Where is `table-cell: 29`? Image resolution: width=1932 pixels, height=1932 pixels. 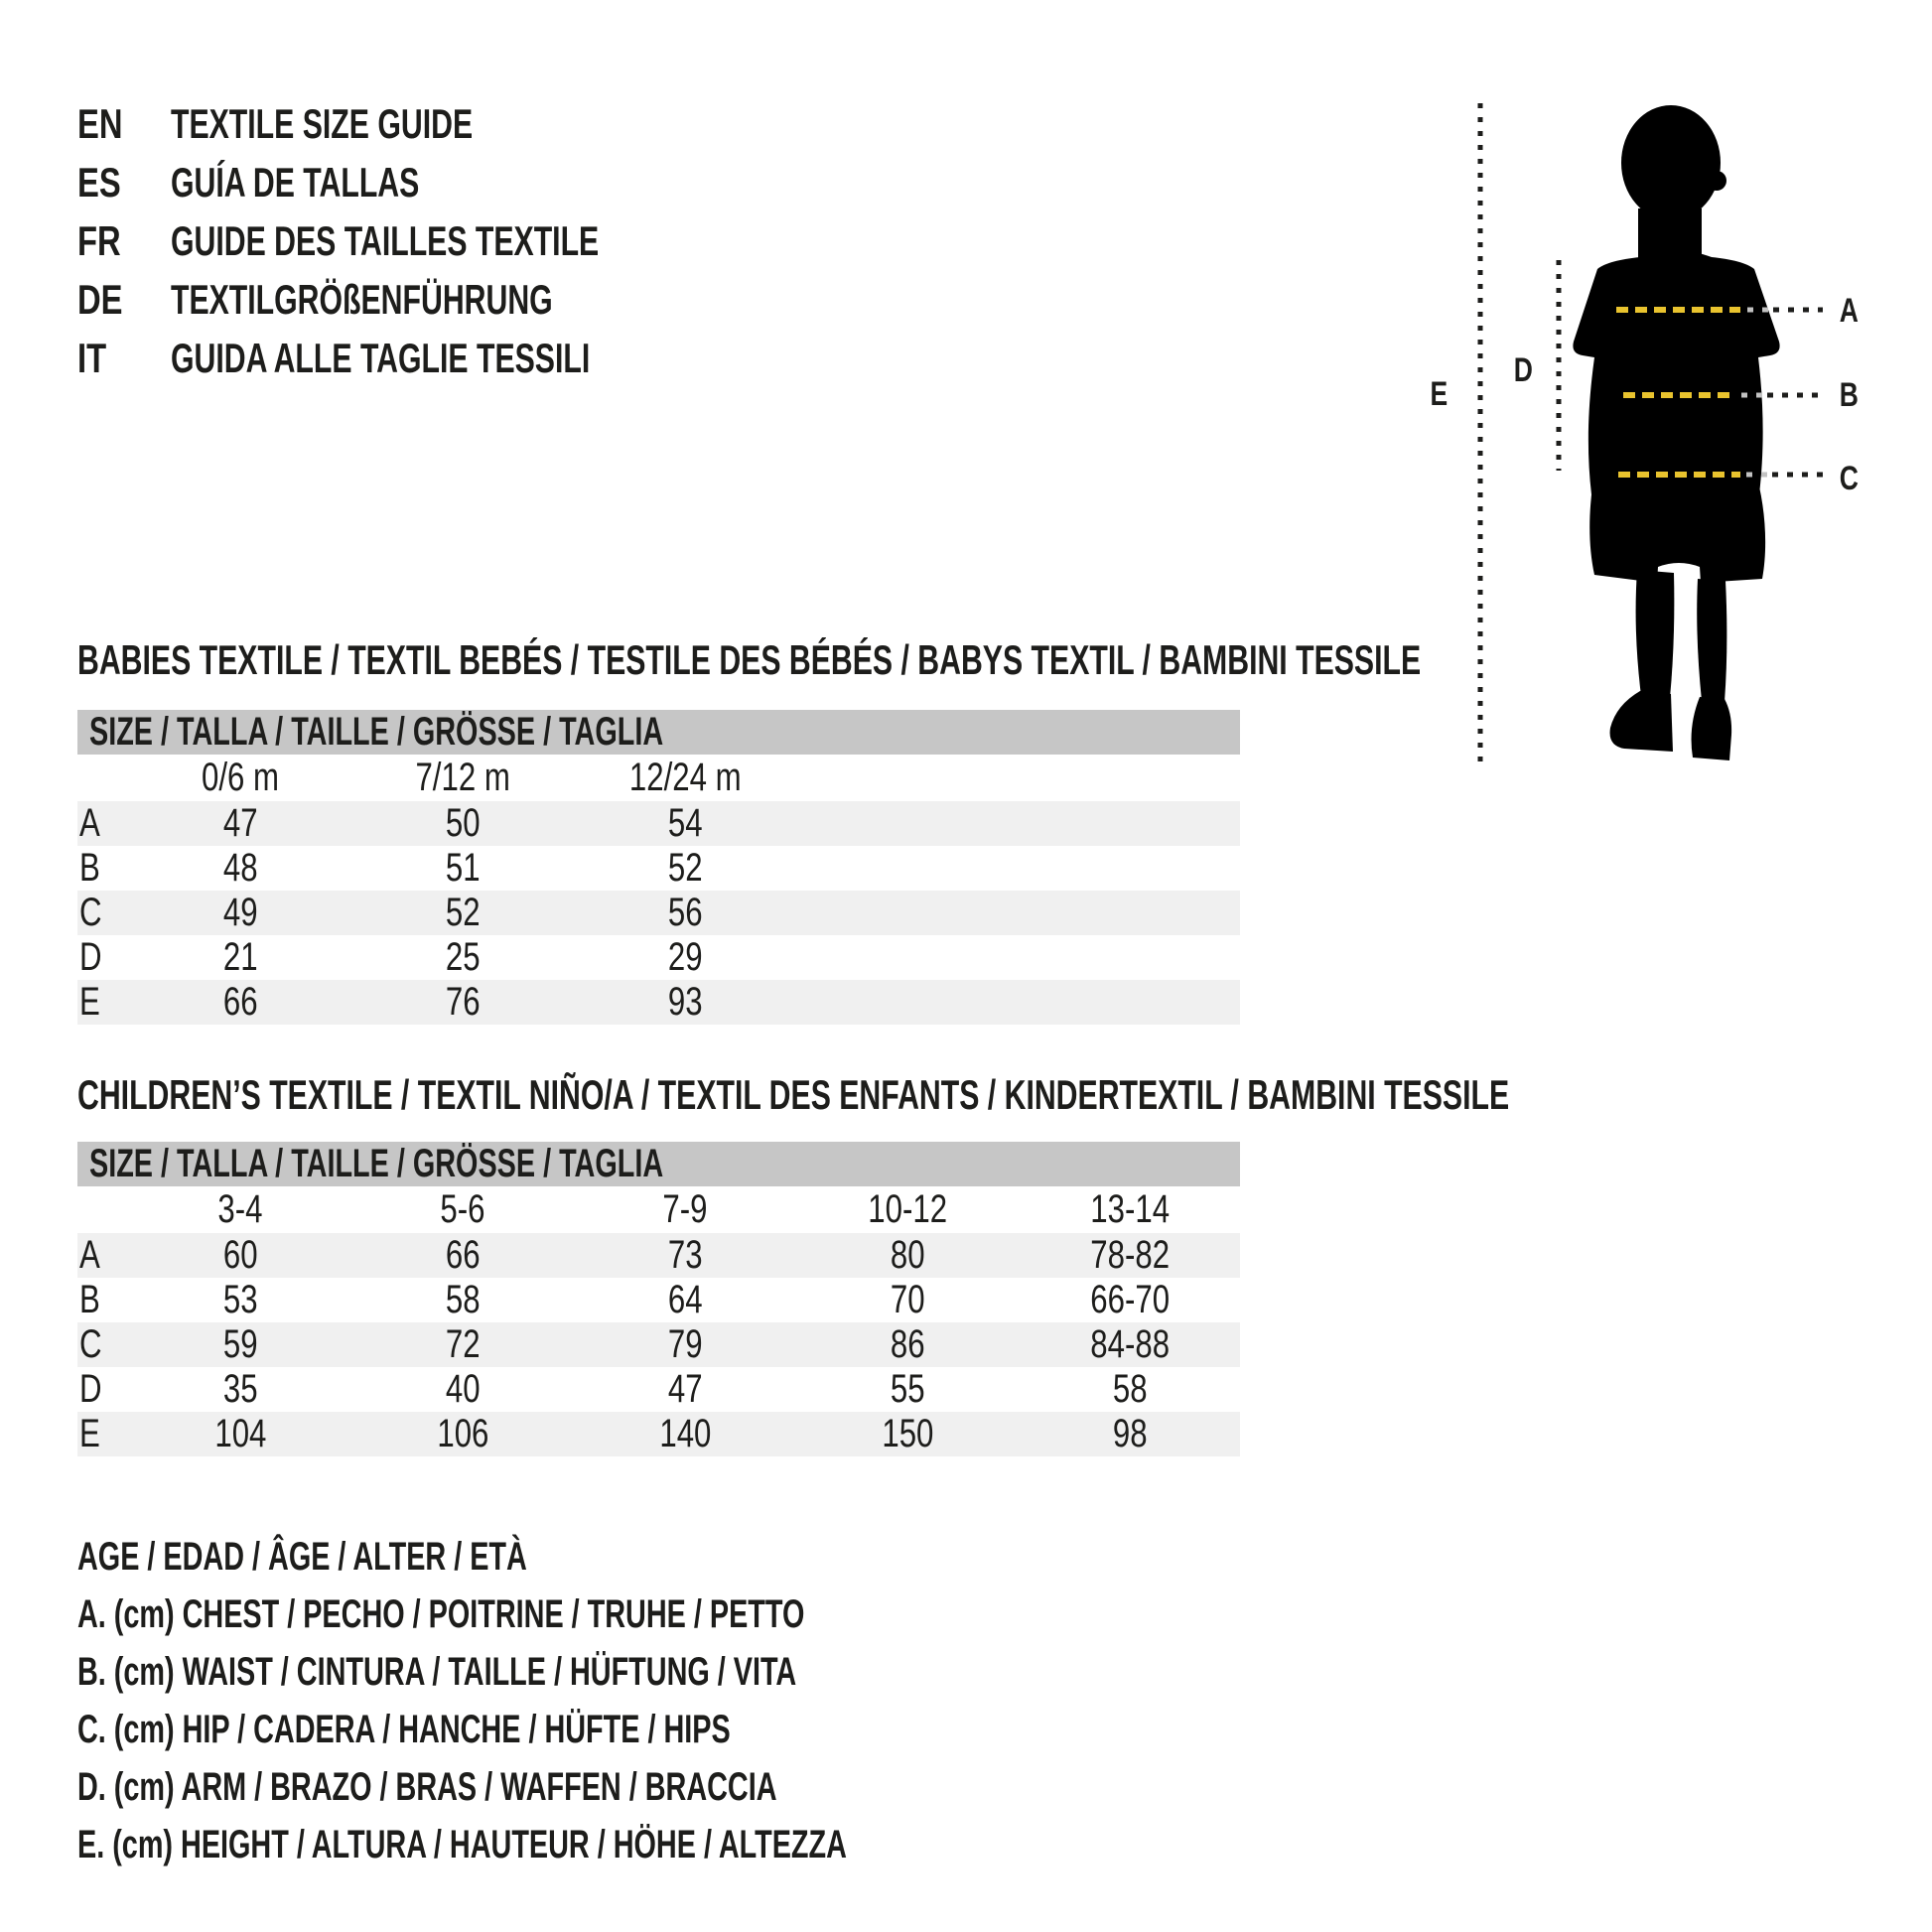 table-cell: 29 is located at coordinates (685, 957).